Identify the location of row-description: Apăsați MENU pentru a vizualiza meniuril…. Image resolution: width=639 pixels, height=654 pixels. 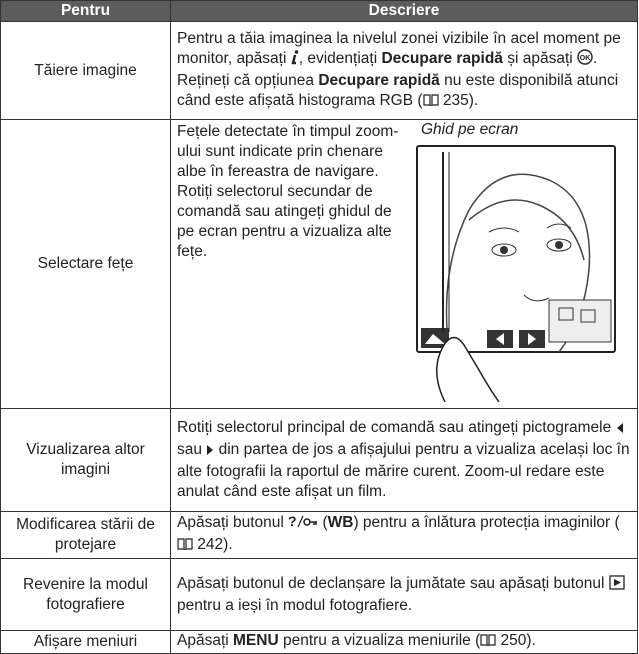
(404, 642).